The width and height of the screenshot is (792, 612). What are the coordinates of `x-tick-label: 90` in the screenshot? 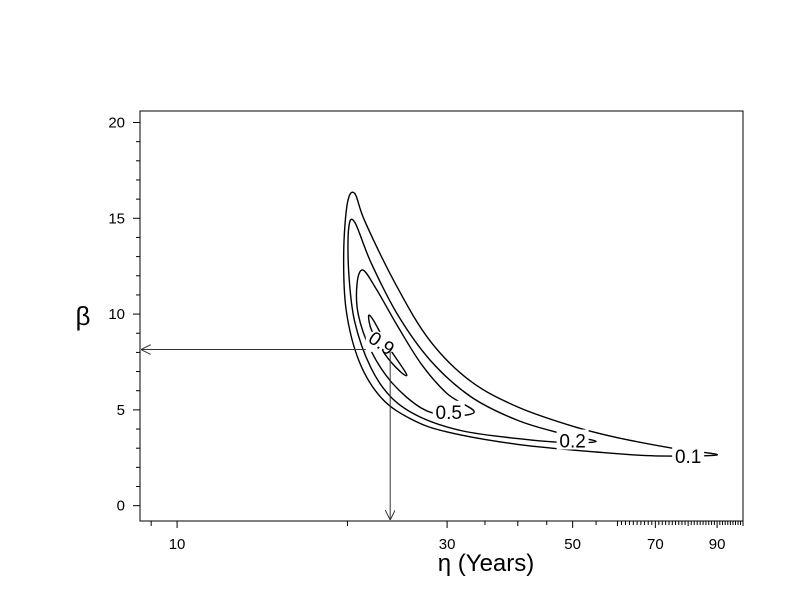 It's located at (717, 544).